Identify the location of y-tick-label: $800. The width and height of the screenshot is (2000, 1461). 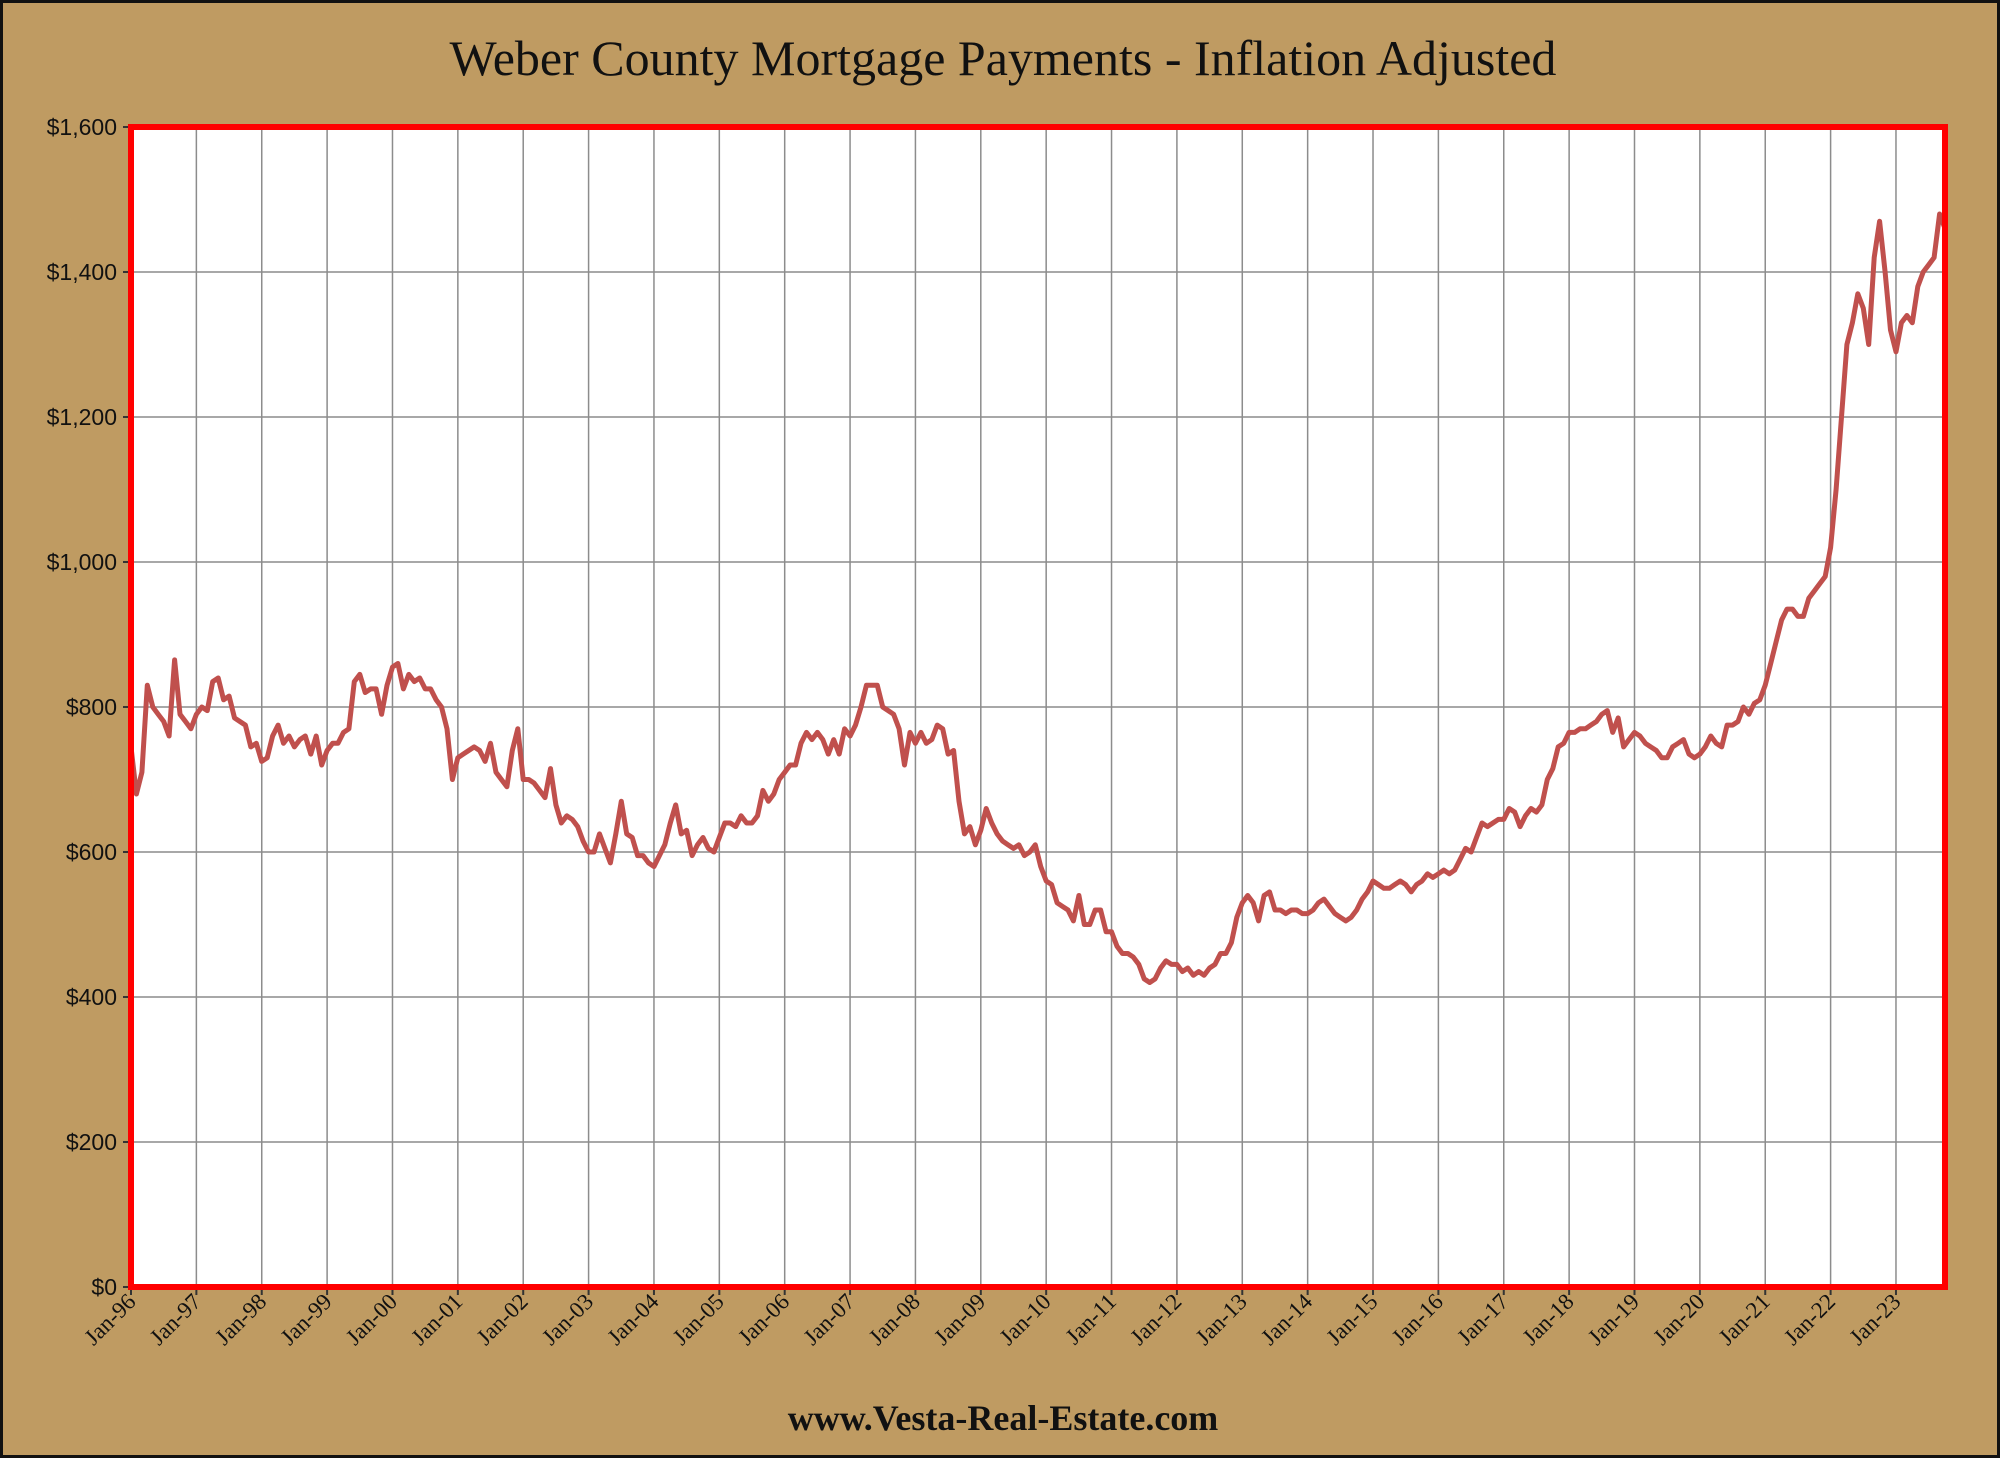
(91, 707).